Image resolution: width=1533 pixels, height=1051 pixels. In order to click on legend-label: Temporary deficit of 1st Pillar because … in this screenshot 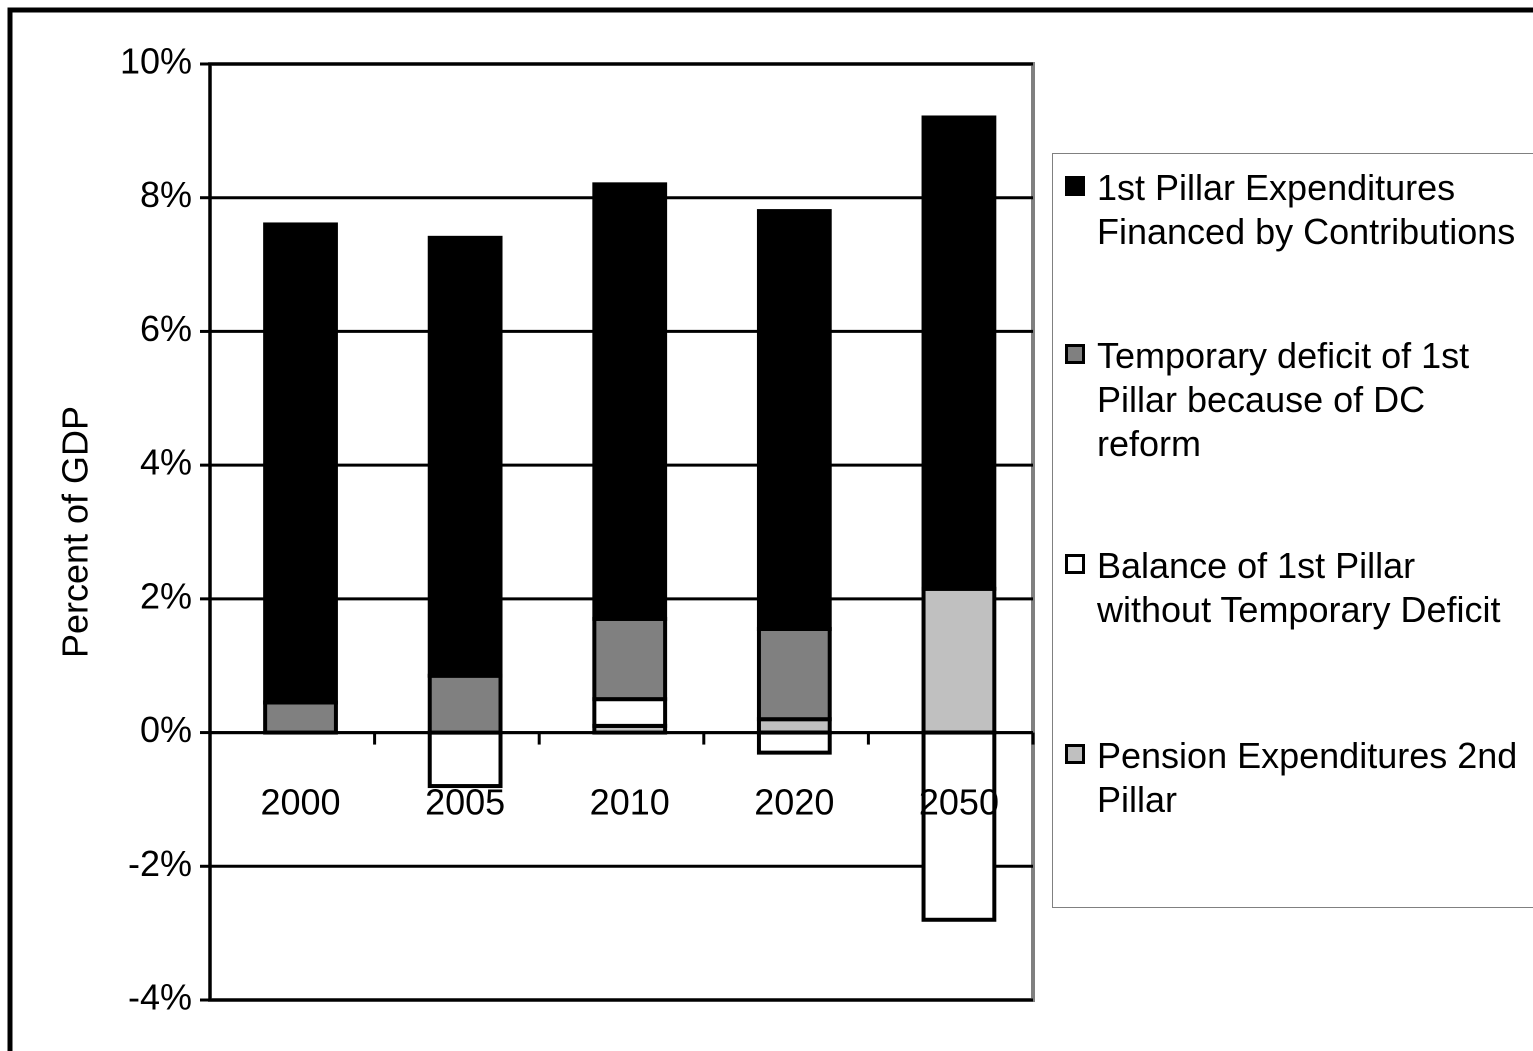, I will do `click(1283, 399)`.